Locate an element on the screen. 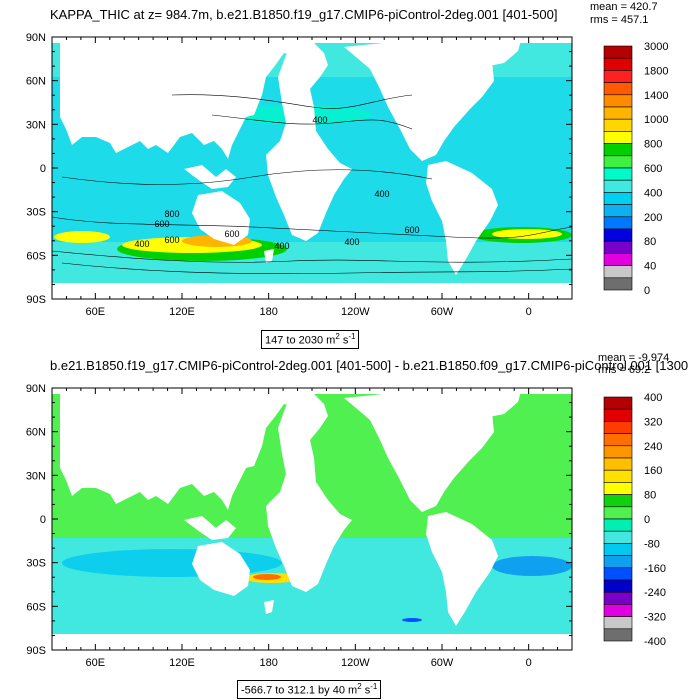 The image size is (700, 700). chart-1-land-australia is located at coordinates (221, 218).